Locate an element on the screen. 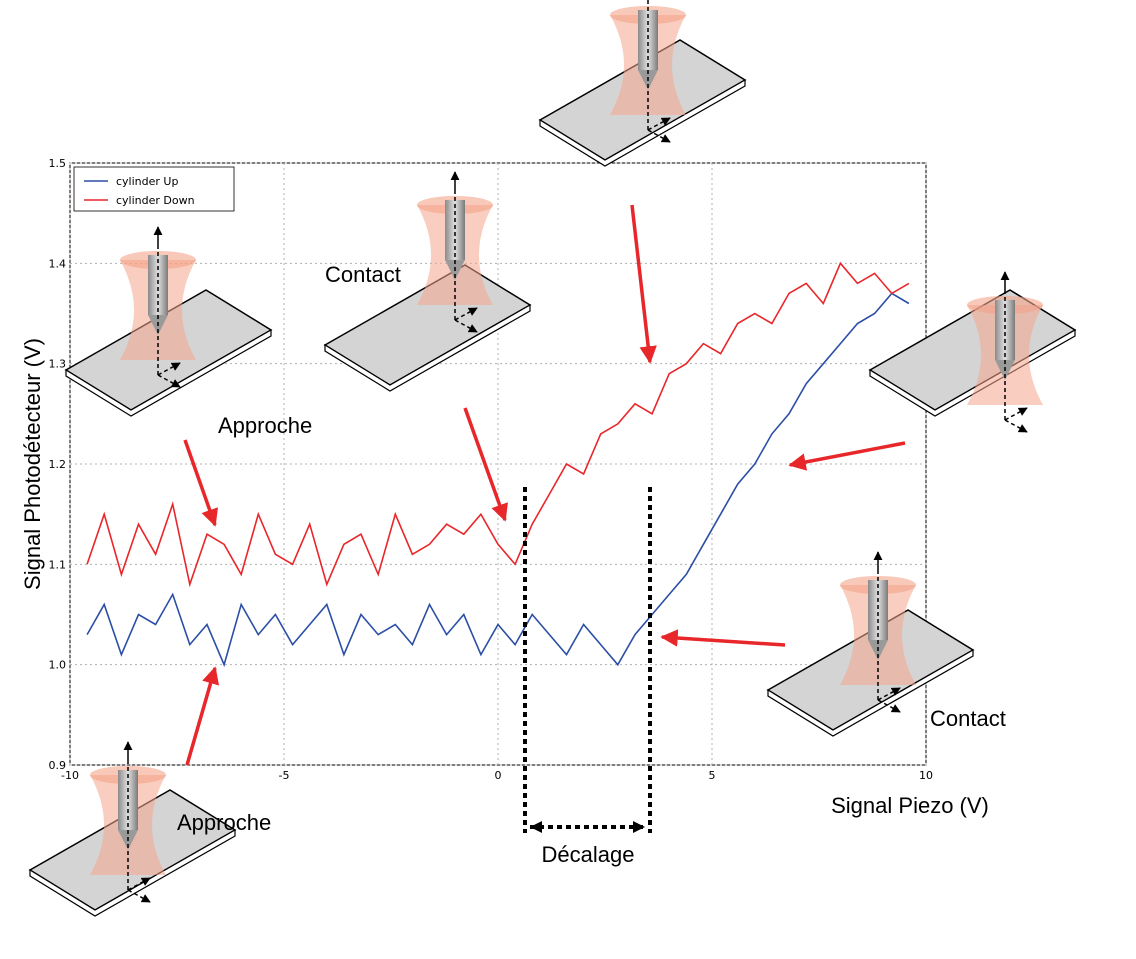 Image resolution: width=1136 pixels, height=959 pixels. y-tick-label: 0.9 is located at coordinates (58, 765).